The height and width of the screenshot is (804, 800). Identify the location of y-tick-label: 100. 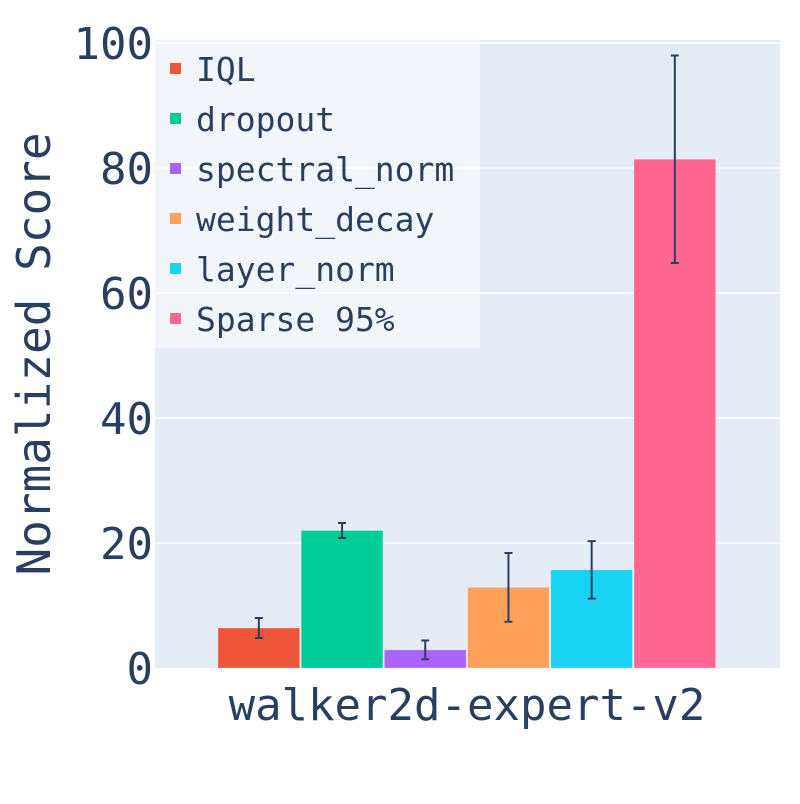
(113, 44).